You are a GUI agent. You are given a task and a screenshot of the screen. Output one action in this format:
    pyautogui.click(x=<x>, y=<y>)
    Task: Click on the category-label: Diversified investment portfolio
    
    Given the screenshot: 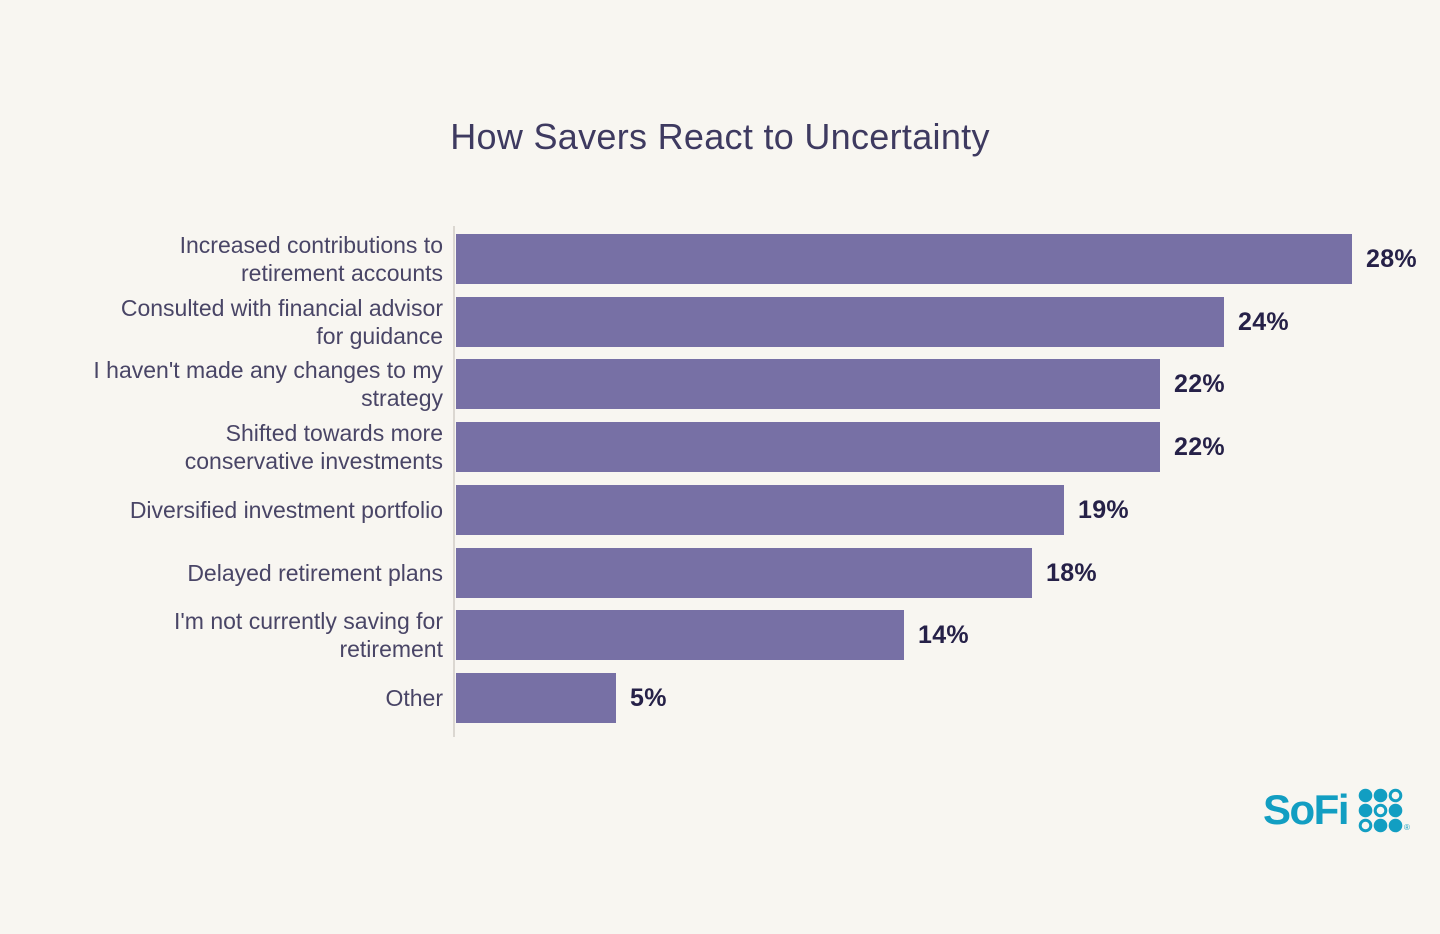 What is the action you would take?
    pyautogui.click(x=286, y=510)
    